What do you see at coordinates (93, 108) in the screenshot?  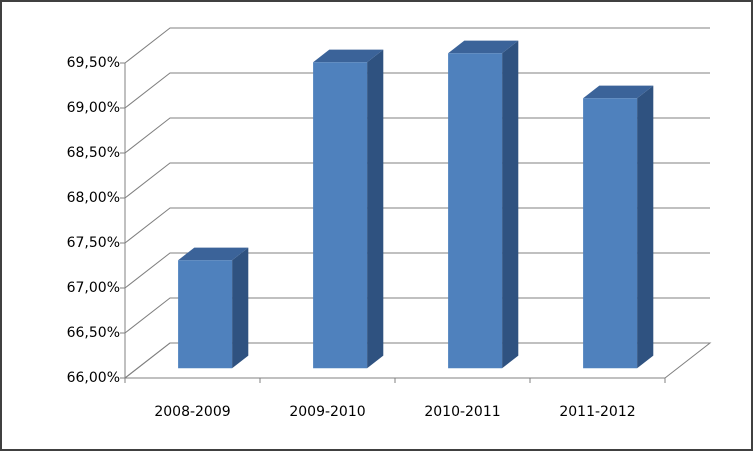 I see `y-tick-label: 69,00%` at bounding box center [93, 108].